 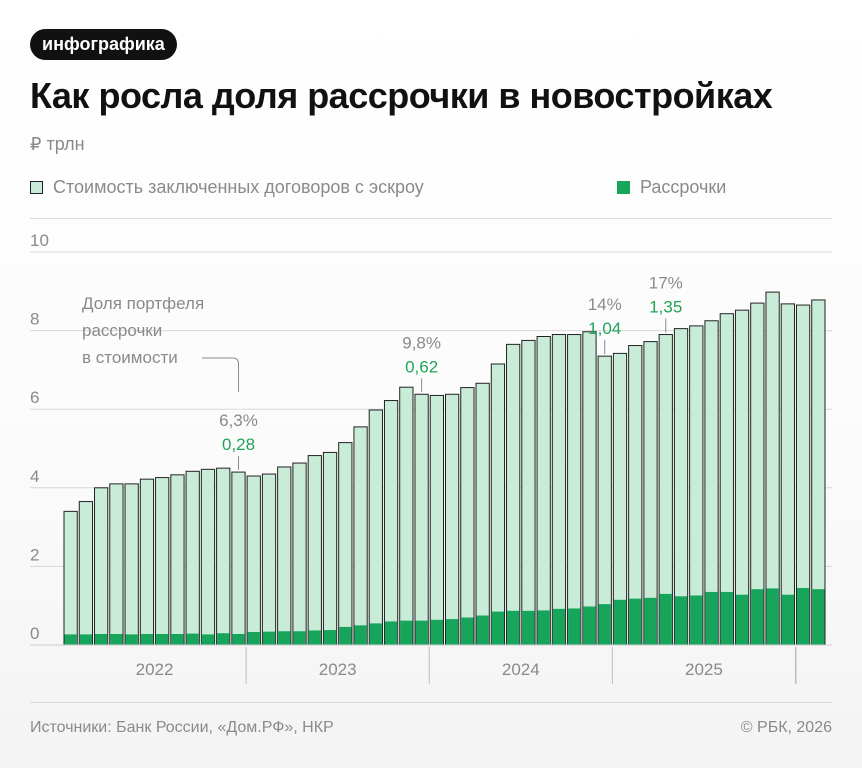 What do you see at coordinates (103, 44) in the screenshot?
I see `infographic-tag: инфографика` at bounding box center [103, 44].